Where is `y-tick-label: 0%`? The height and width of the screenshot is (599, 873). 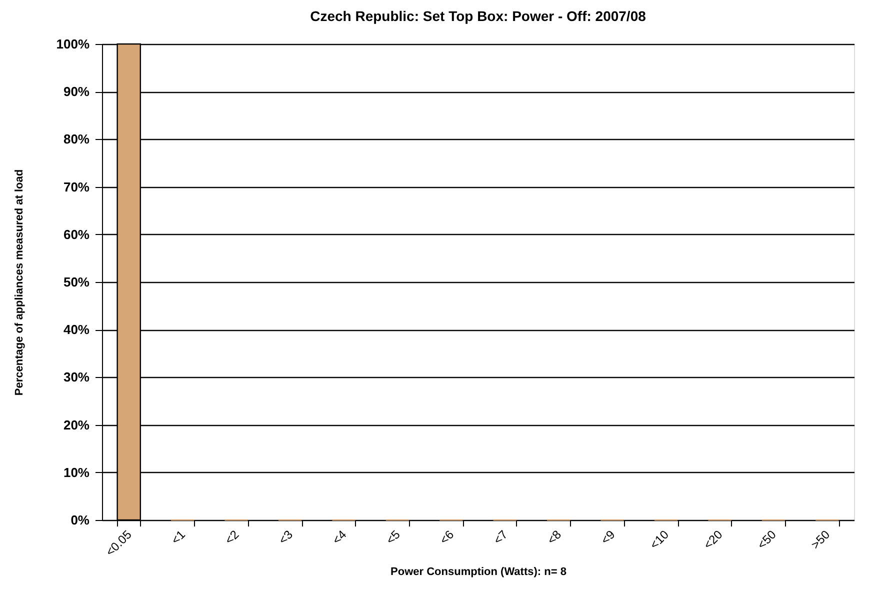
y-tick-label: 0% is located at coordinates (80, 520).